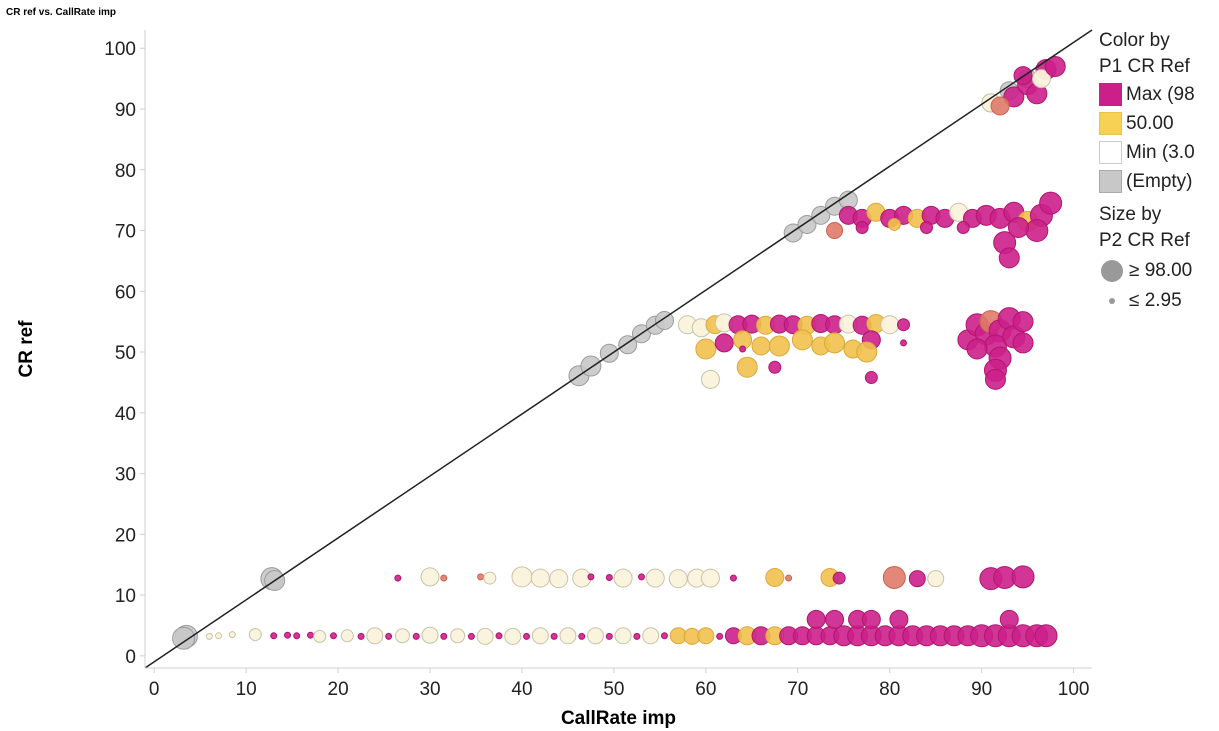 This screenshot has width=1219, height=731. I want to click on color-legend-item: (Empty), so click(1158, 181).